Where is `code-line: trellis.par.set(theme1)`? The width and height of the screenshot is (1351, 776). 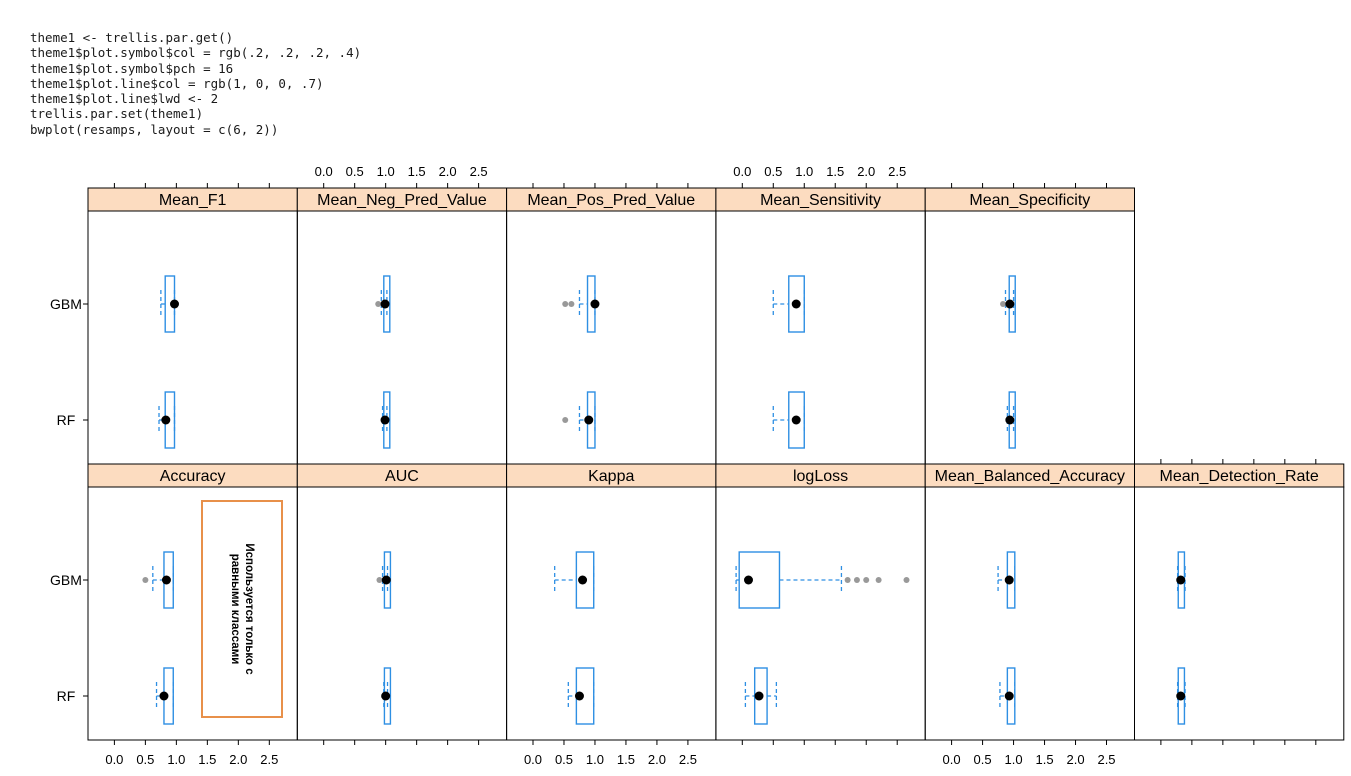
code-line: trellis.par.set(theme1) is located at coordinates (117, 114).